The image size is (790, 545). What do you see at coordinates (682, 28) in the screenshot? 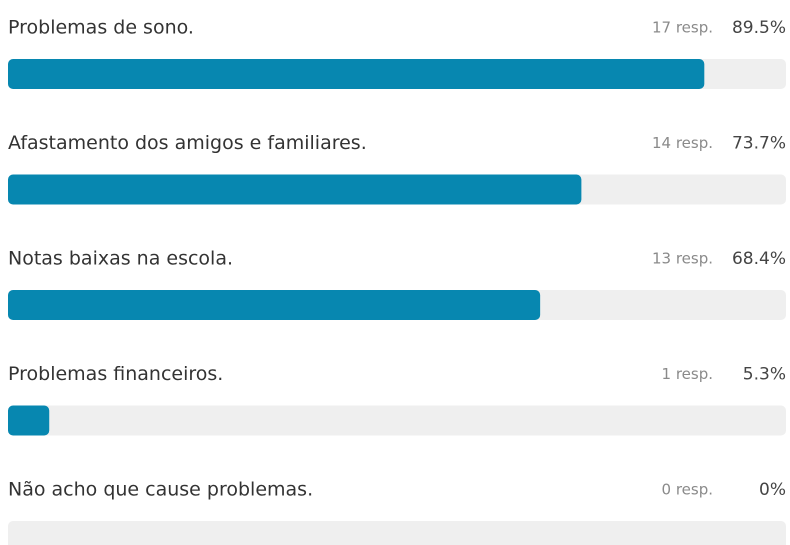
I see `response-count: 17 resp.` at bounding box center [682, 28].